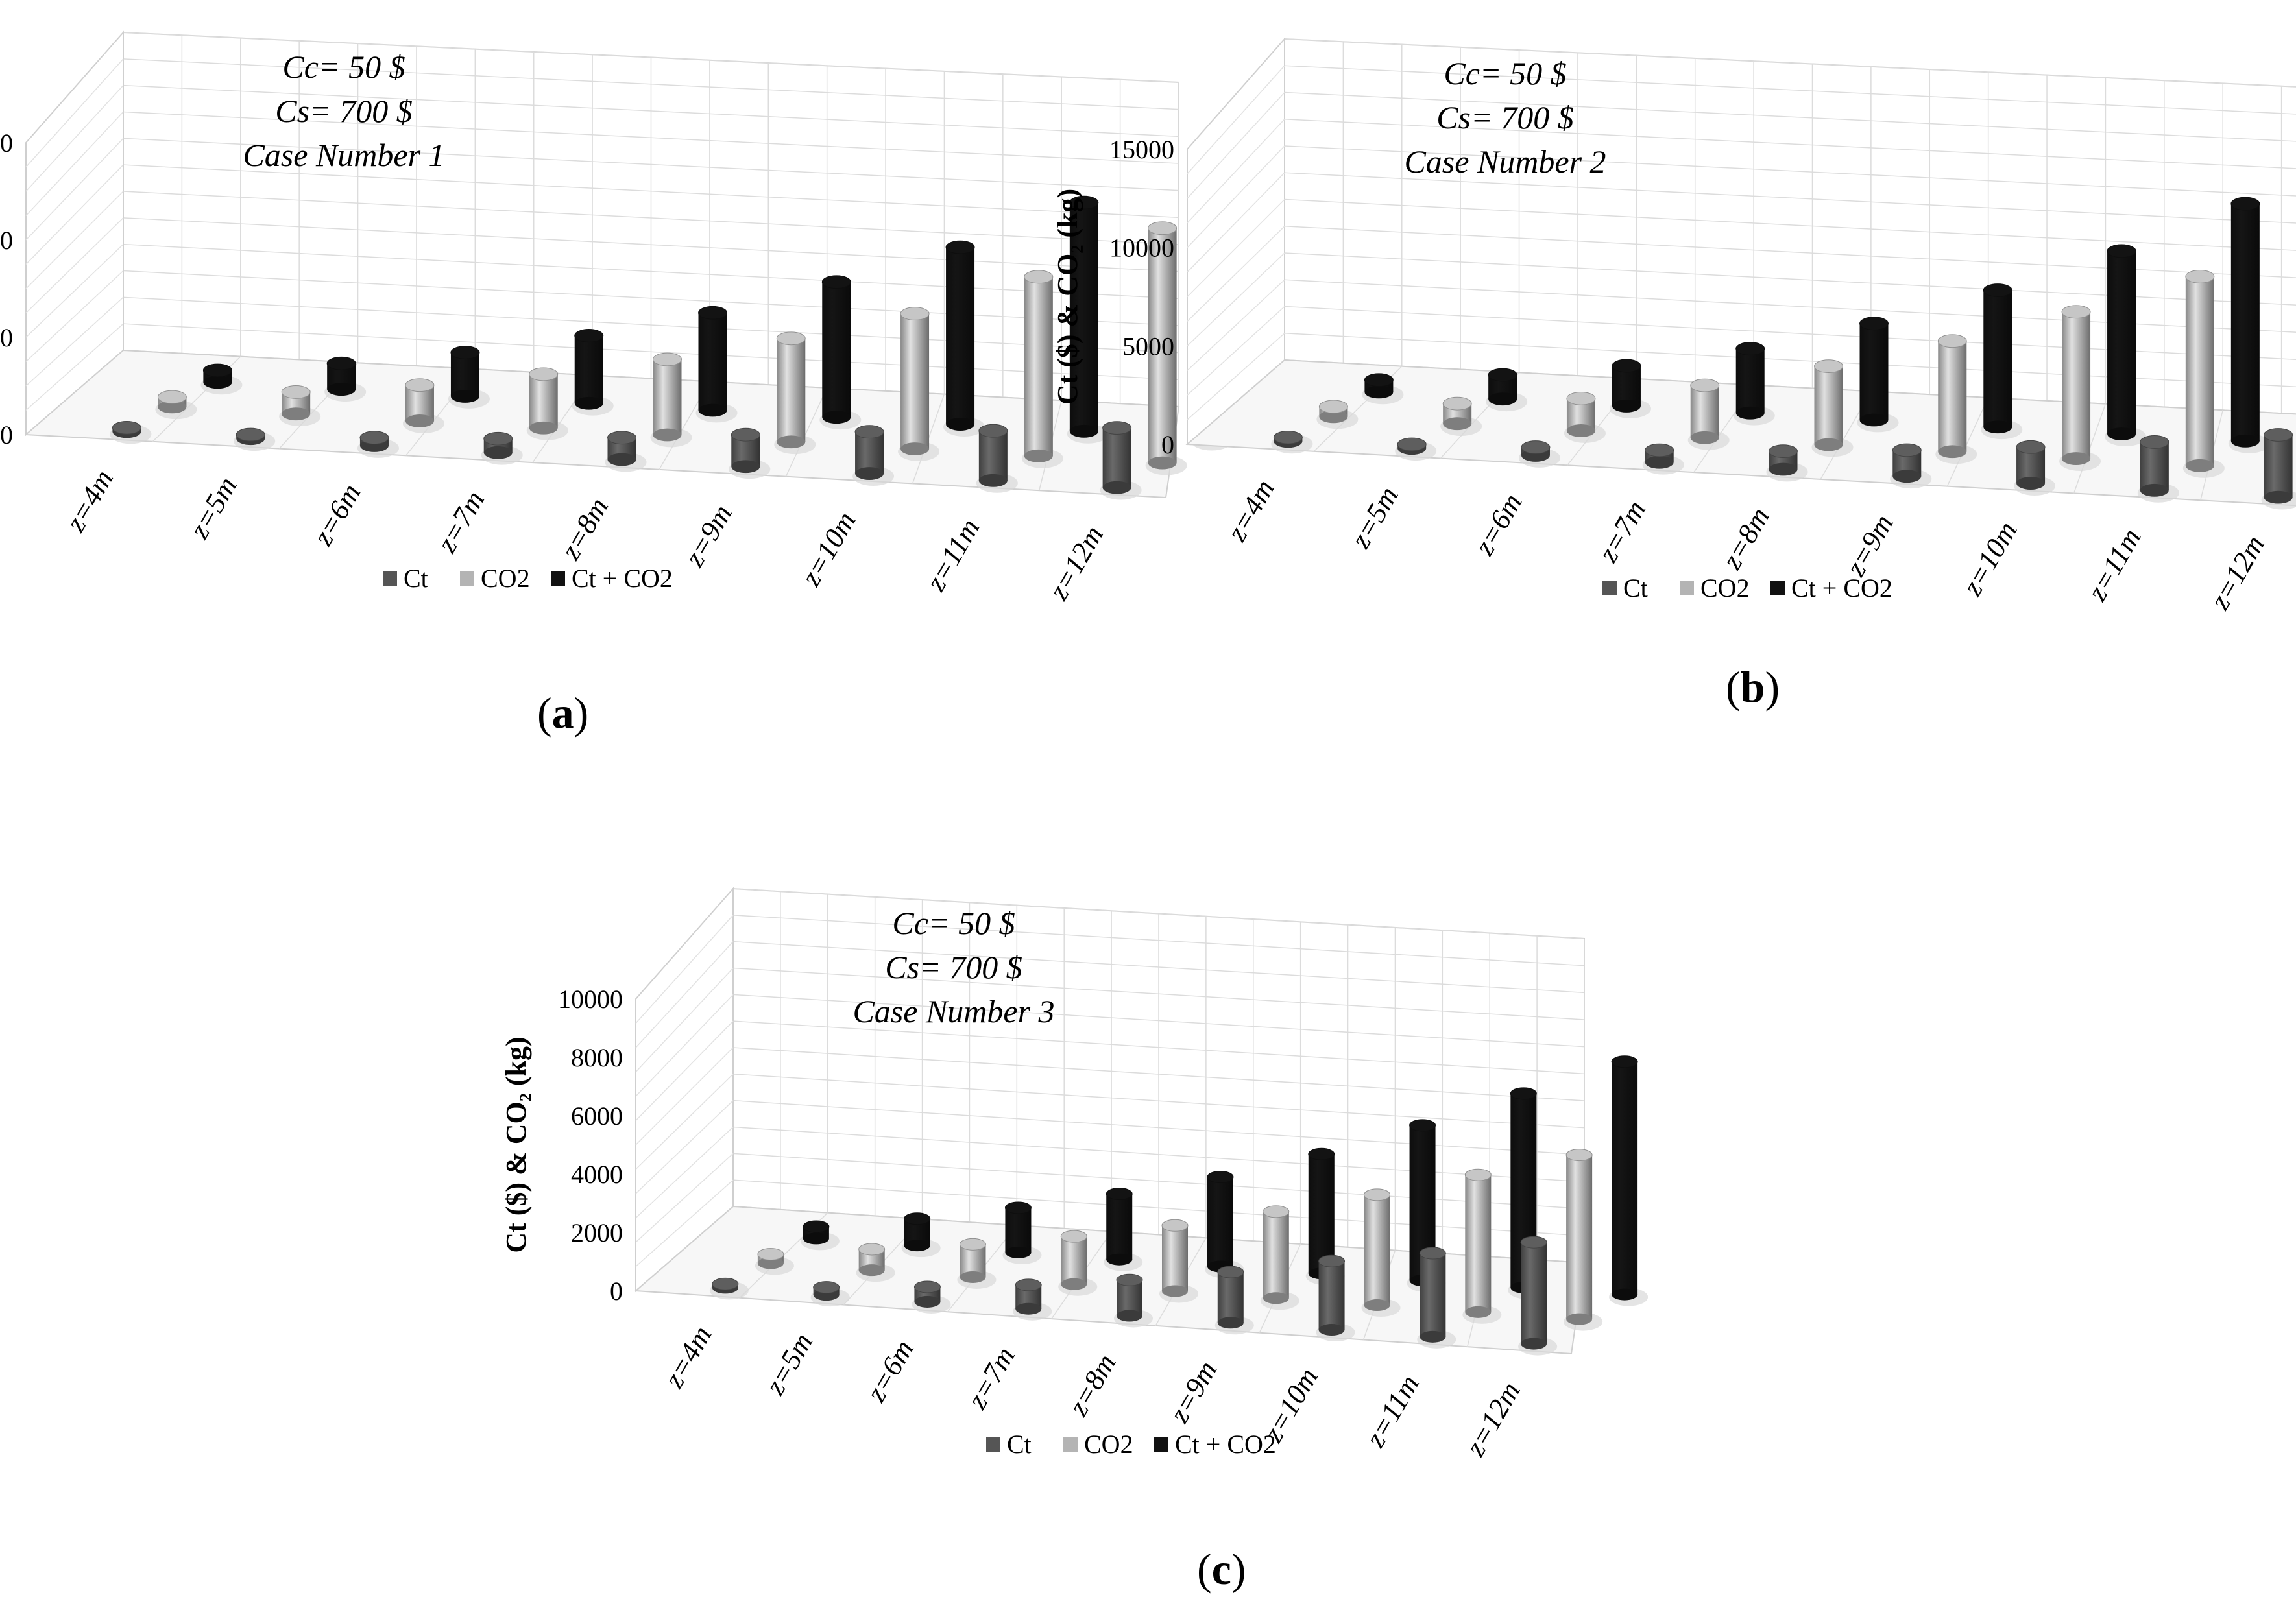  What do you see at coordinates (1221, 1569) in the screenshot?
I see `panel-label-c: (c)` at bounding box center [1221, 1569].